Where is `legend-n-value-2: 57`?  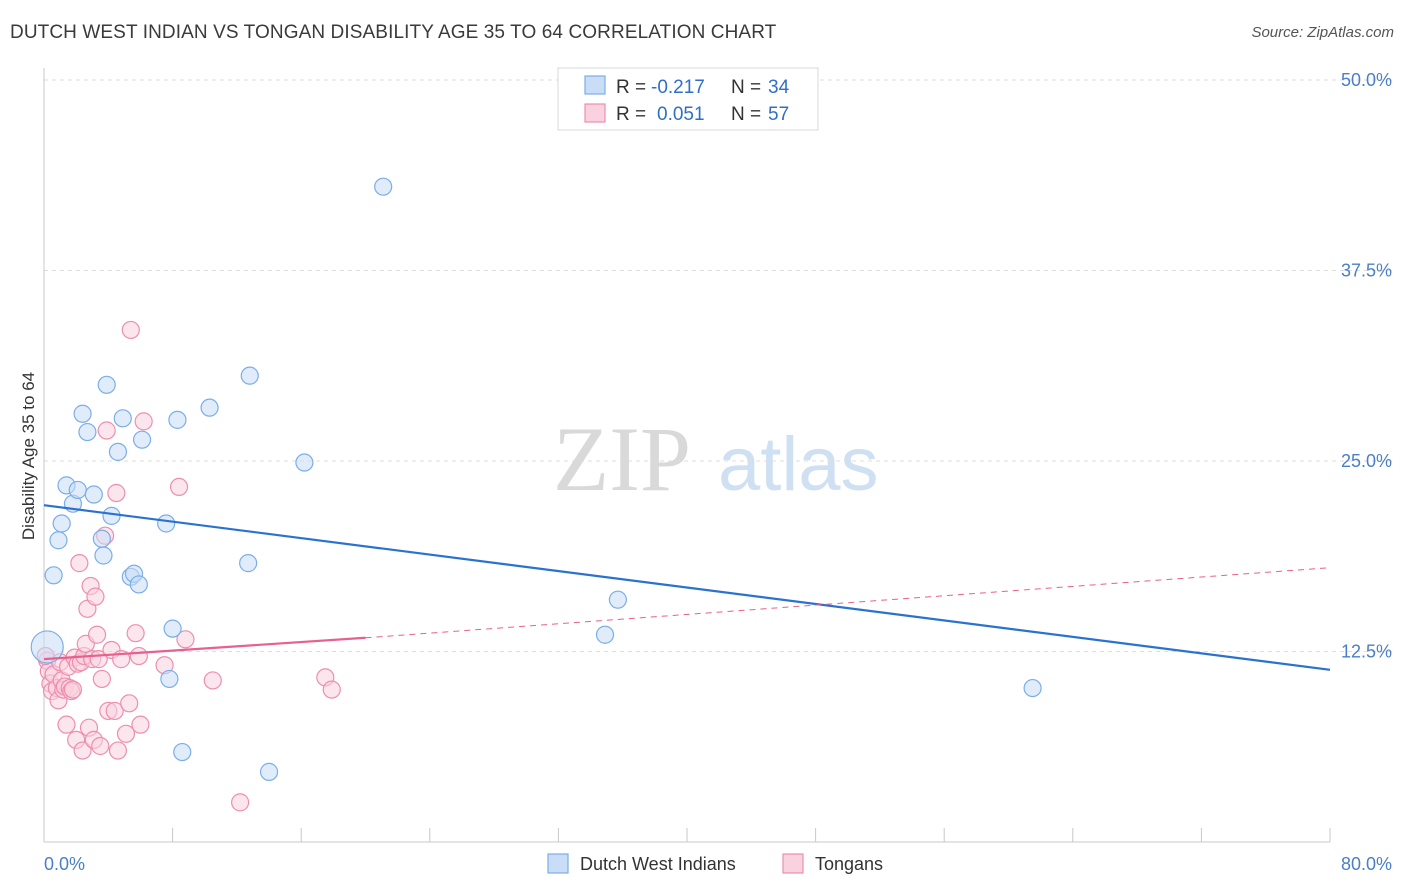 legend-n-value-2: 57 is located at coordinates (778, 114).